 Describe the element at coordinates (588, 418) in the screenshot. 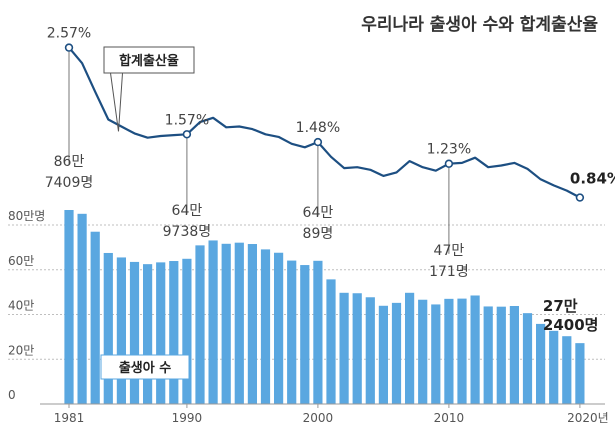

I see `x-tick-label: 2020년` at that location.